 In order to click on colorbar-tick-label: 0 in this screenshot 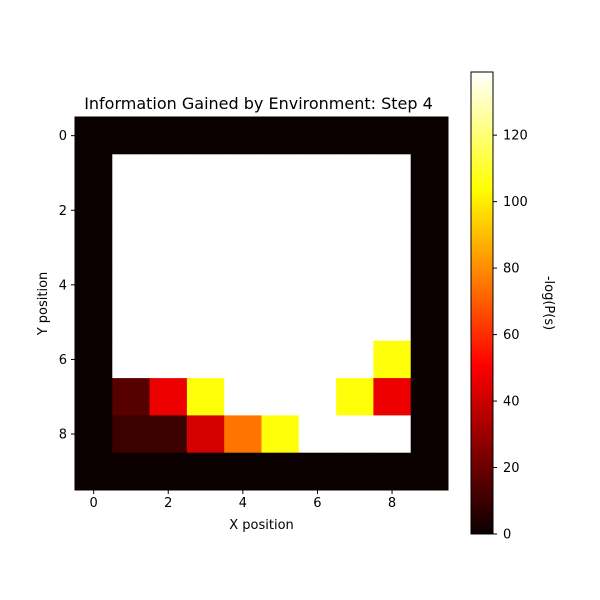, I will do `click(507, 535)`.